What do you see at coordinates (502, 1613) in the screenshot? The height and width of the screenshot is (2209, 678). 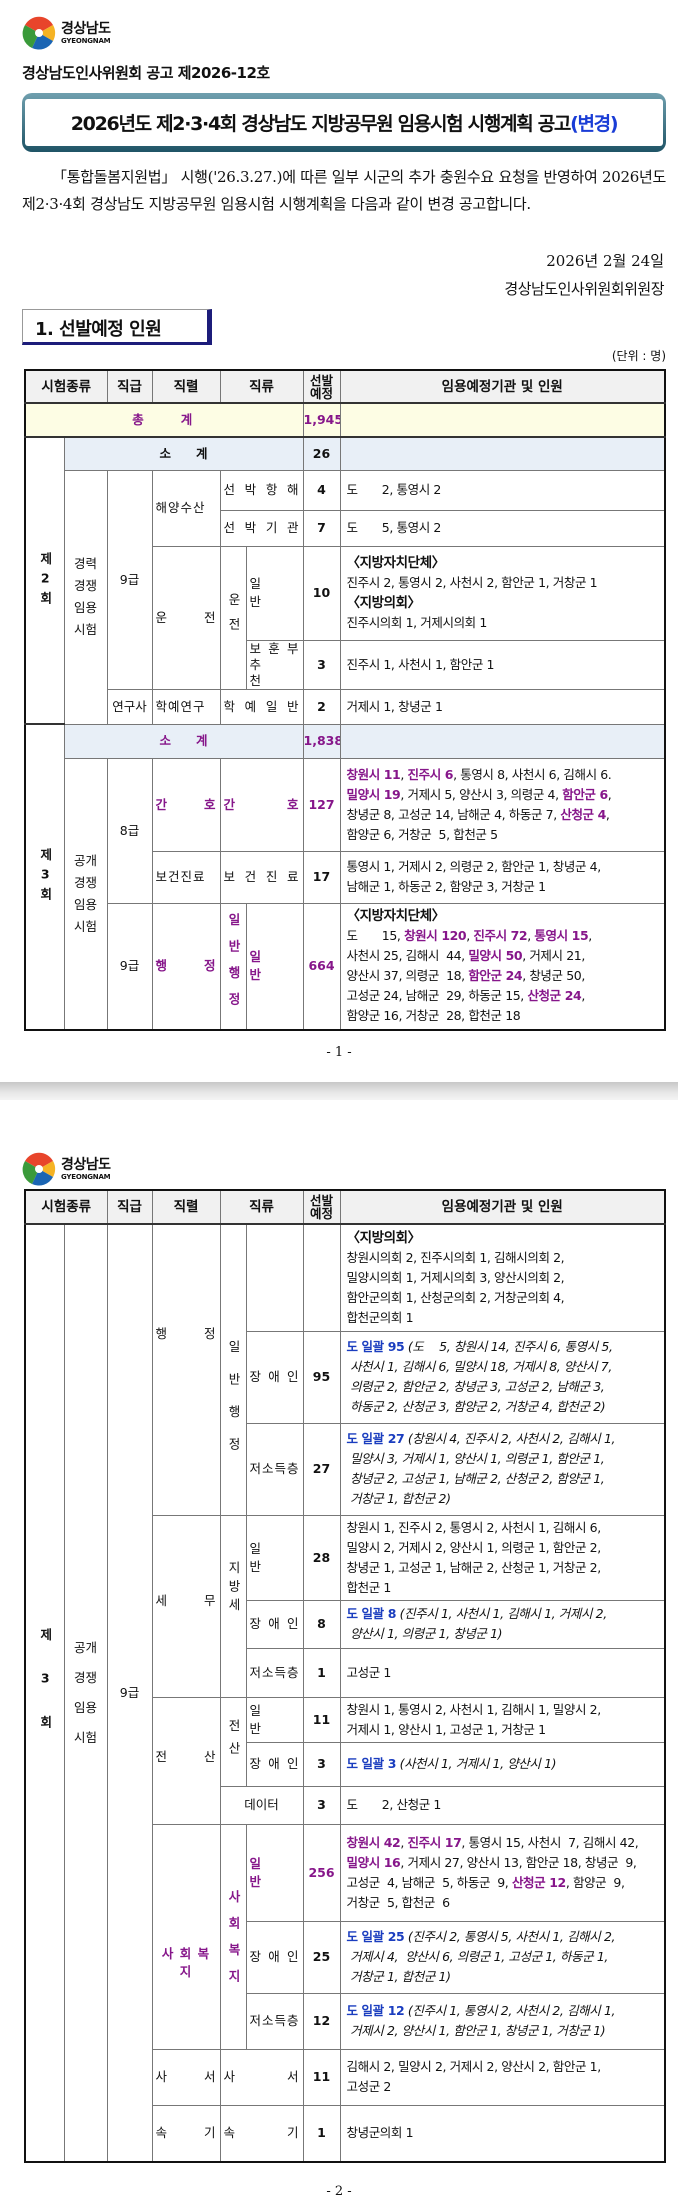 I see `agency-text: (진주시 1, 사천시 1, 김해시 1, 거제시 2,` at bounding box center [502, 1613].